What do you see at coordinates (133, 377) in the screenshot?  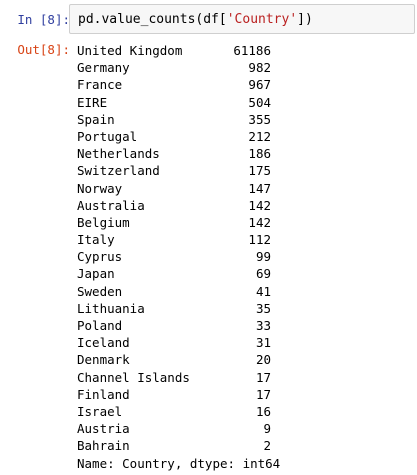 I see `country-label: Channel Islands` at bounding box center [133, 377].